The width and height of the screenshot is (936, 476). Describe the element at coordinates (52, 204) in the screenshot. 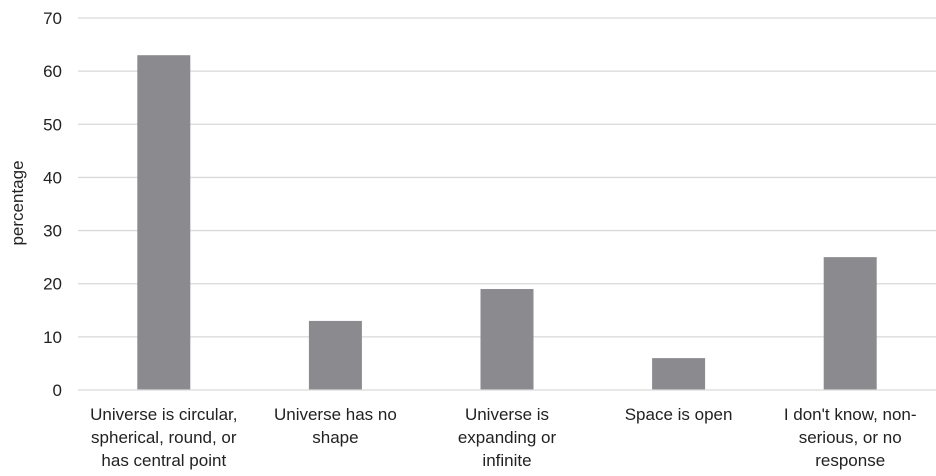

I see `y-tick-labels: 0 10 20 30 40 50 60 70` at that location.